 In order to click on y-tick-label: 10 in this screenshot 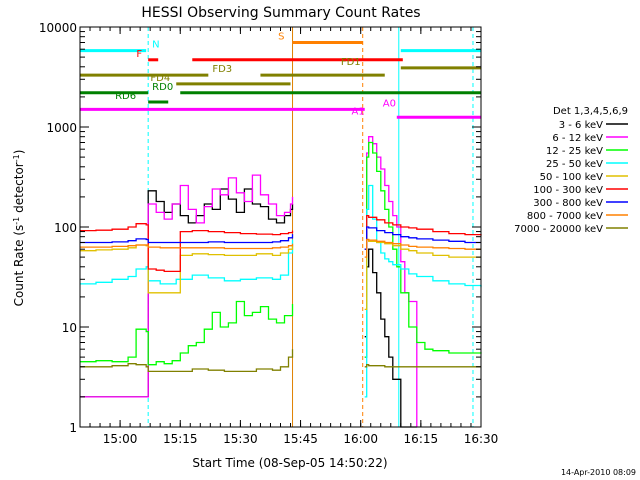, I will do `click(69, 328)`.